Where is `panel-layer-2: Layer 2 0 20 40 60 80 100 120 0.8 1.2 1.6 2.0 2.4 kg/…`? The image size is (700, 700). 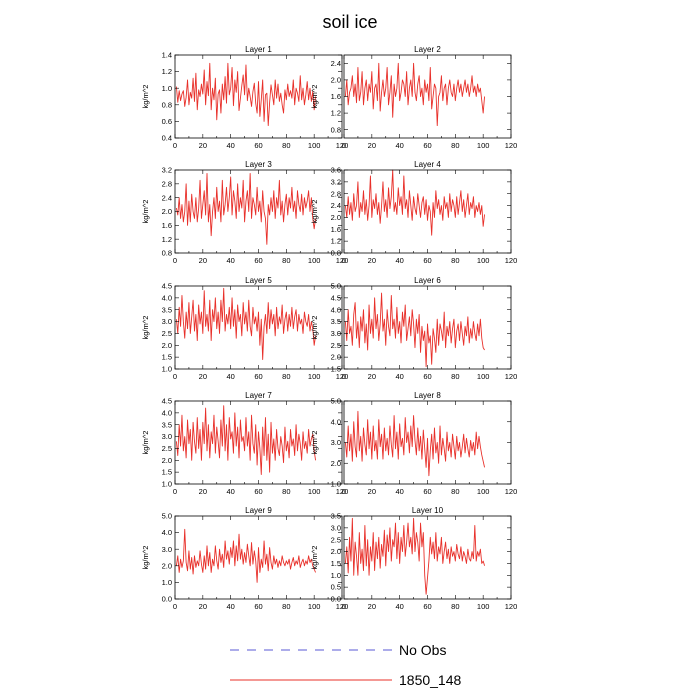 panel-layer-2: Layer 2 0 20 40 60 80 100 120 0.8 1.2 1.6 2.0 2.4 kg/… is located at coordinates (413, 97).